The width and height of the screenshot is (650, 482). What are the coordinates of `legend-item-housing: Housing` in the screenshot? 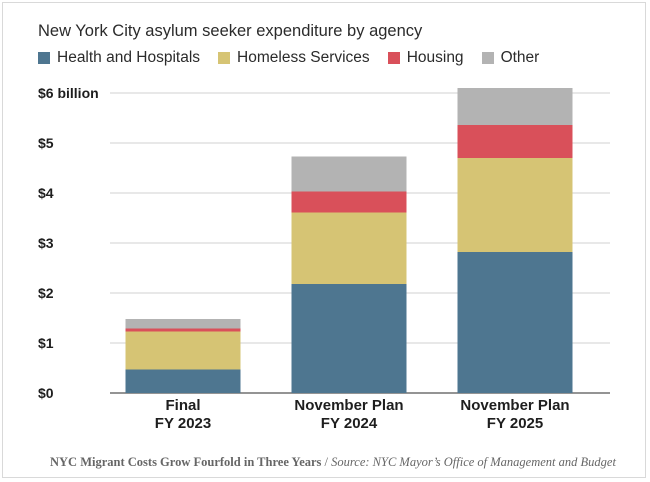 It's located at (425, 58).